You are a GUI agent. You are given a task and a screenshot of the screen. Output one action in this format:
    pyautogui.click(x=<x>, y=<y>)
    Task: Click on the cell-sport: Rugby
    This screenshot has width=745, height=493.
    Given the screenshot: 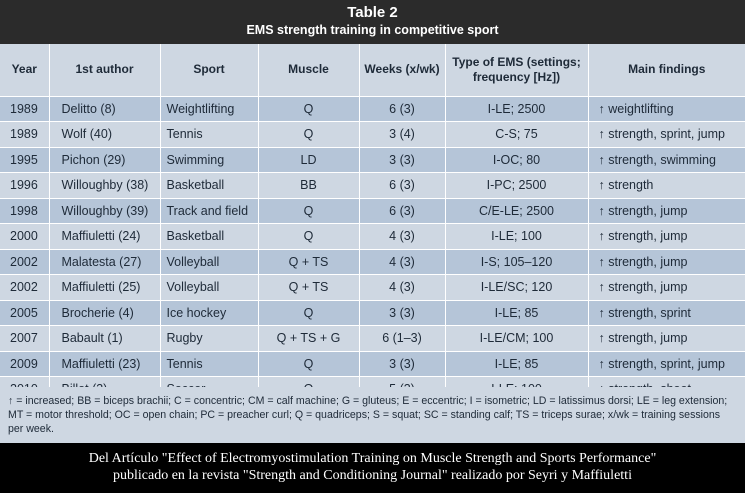 What is the action you would take?
    pyautogui.click(x=209, y=338)
    